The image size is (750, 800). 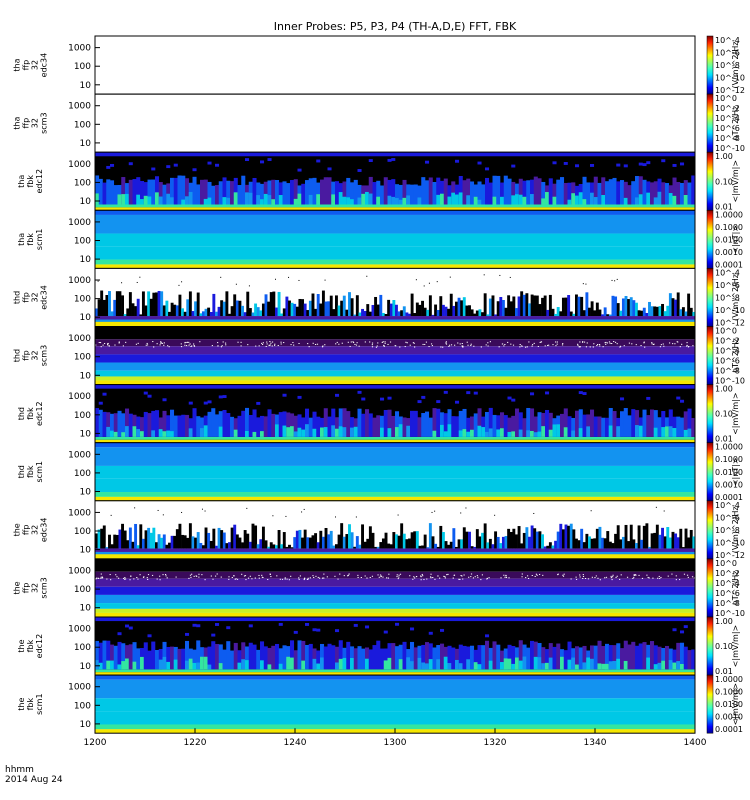 What do you see at coordinates (724, 206) in the screenshot?
I see `colorbar-tick-label: 0.01` at bounding box center [724, 206].